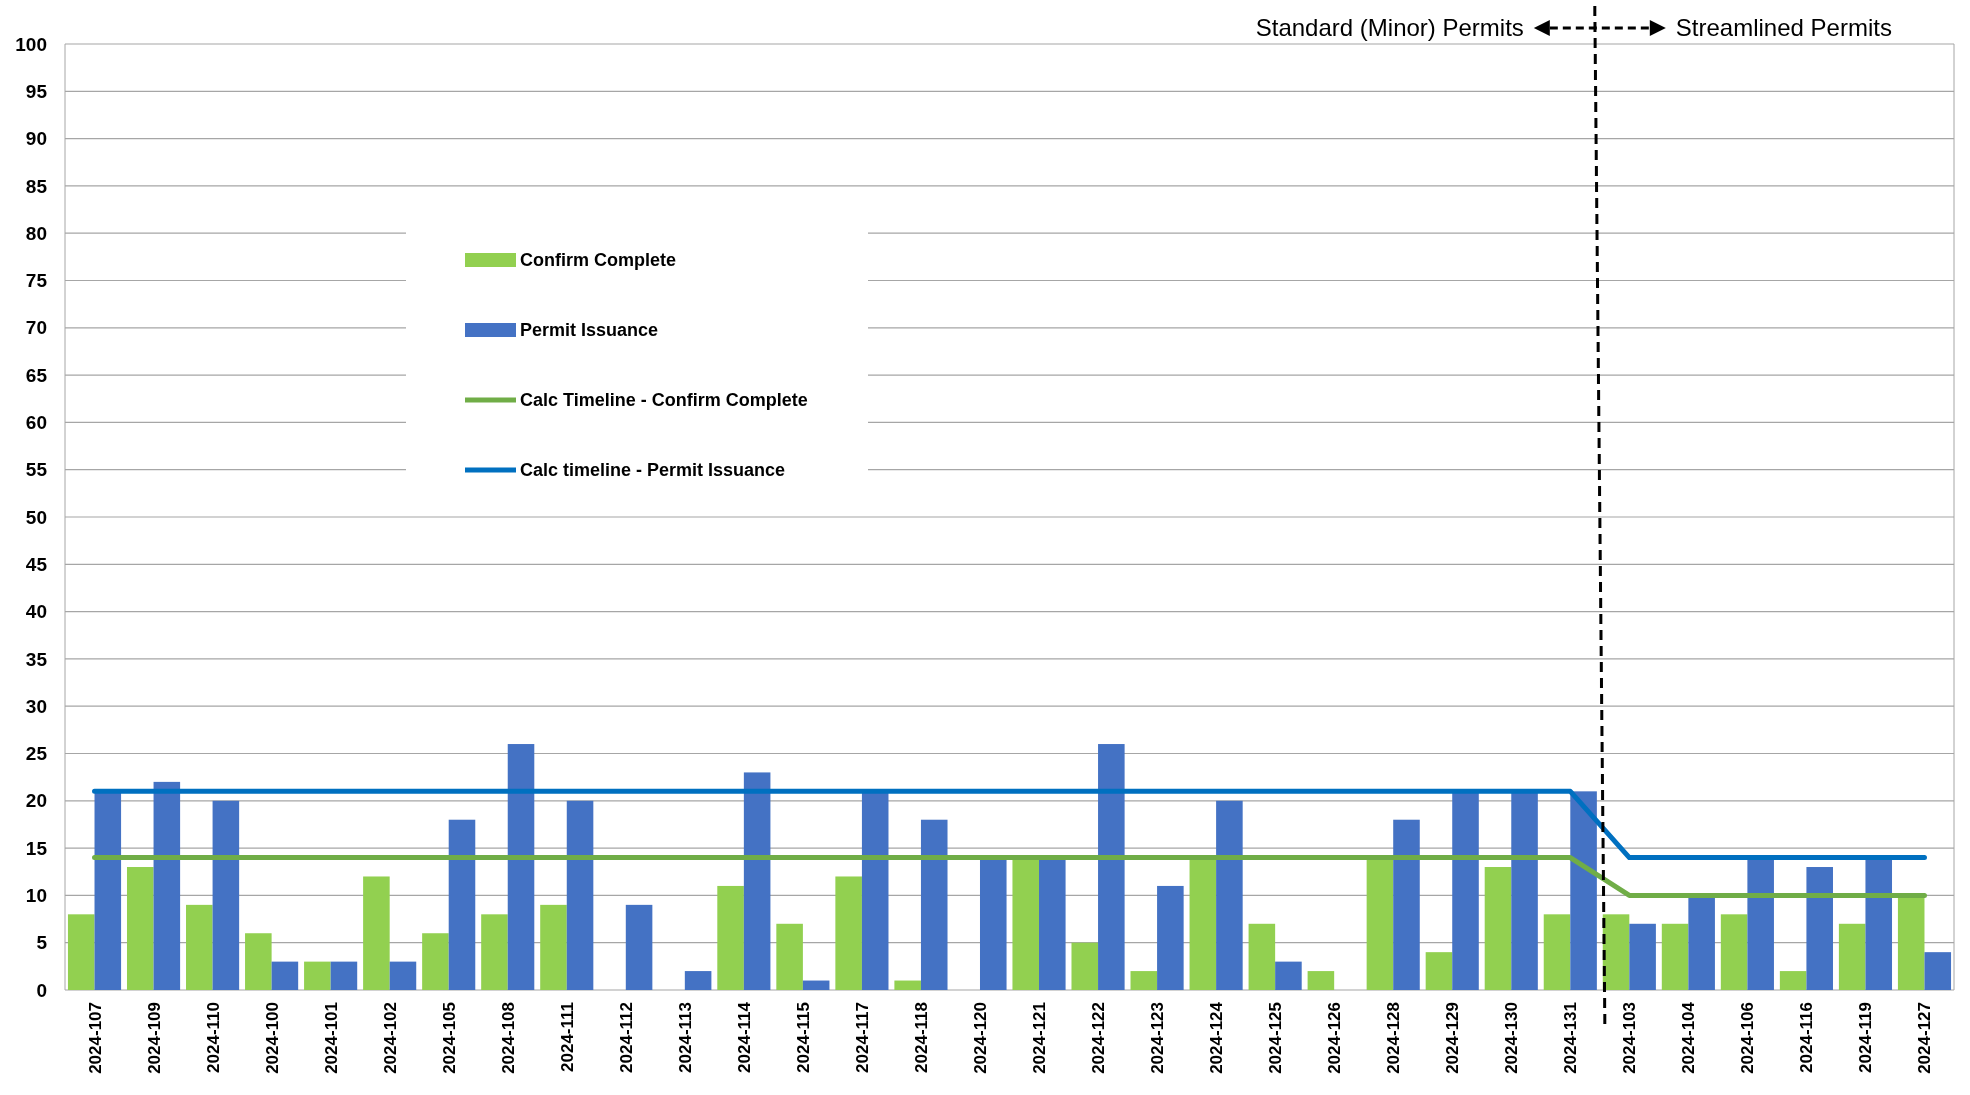  What do you see at coordinates (36, 754) in the screenshot?
I see `y-tick-label: 25` at bounding box center [36, 754].